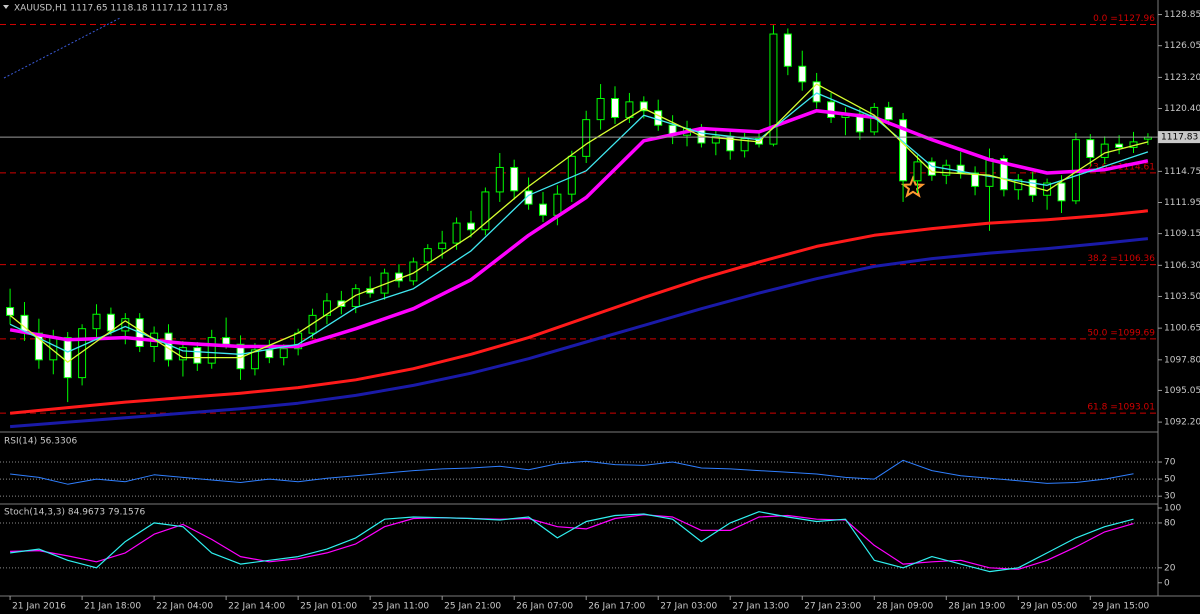 The height and width of the screenshot is (614, 1200). What do you see at coordinates (1048, 607) in the screenshot?
I see `x-tick-label: 29 Jan 05:00` at bounding box center [1048, 607].